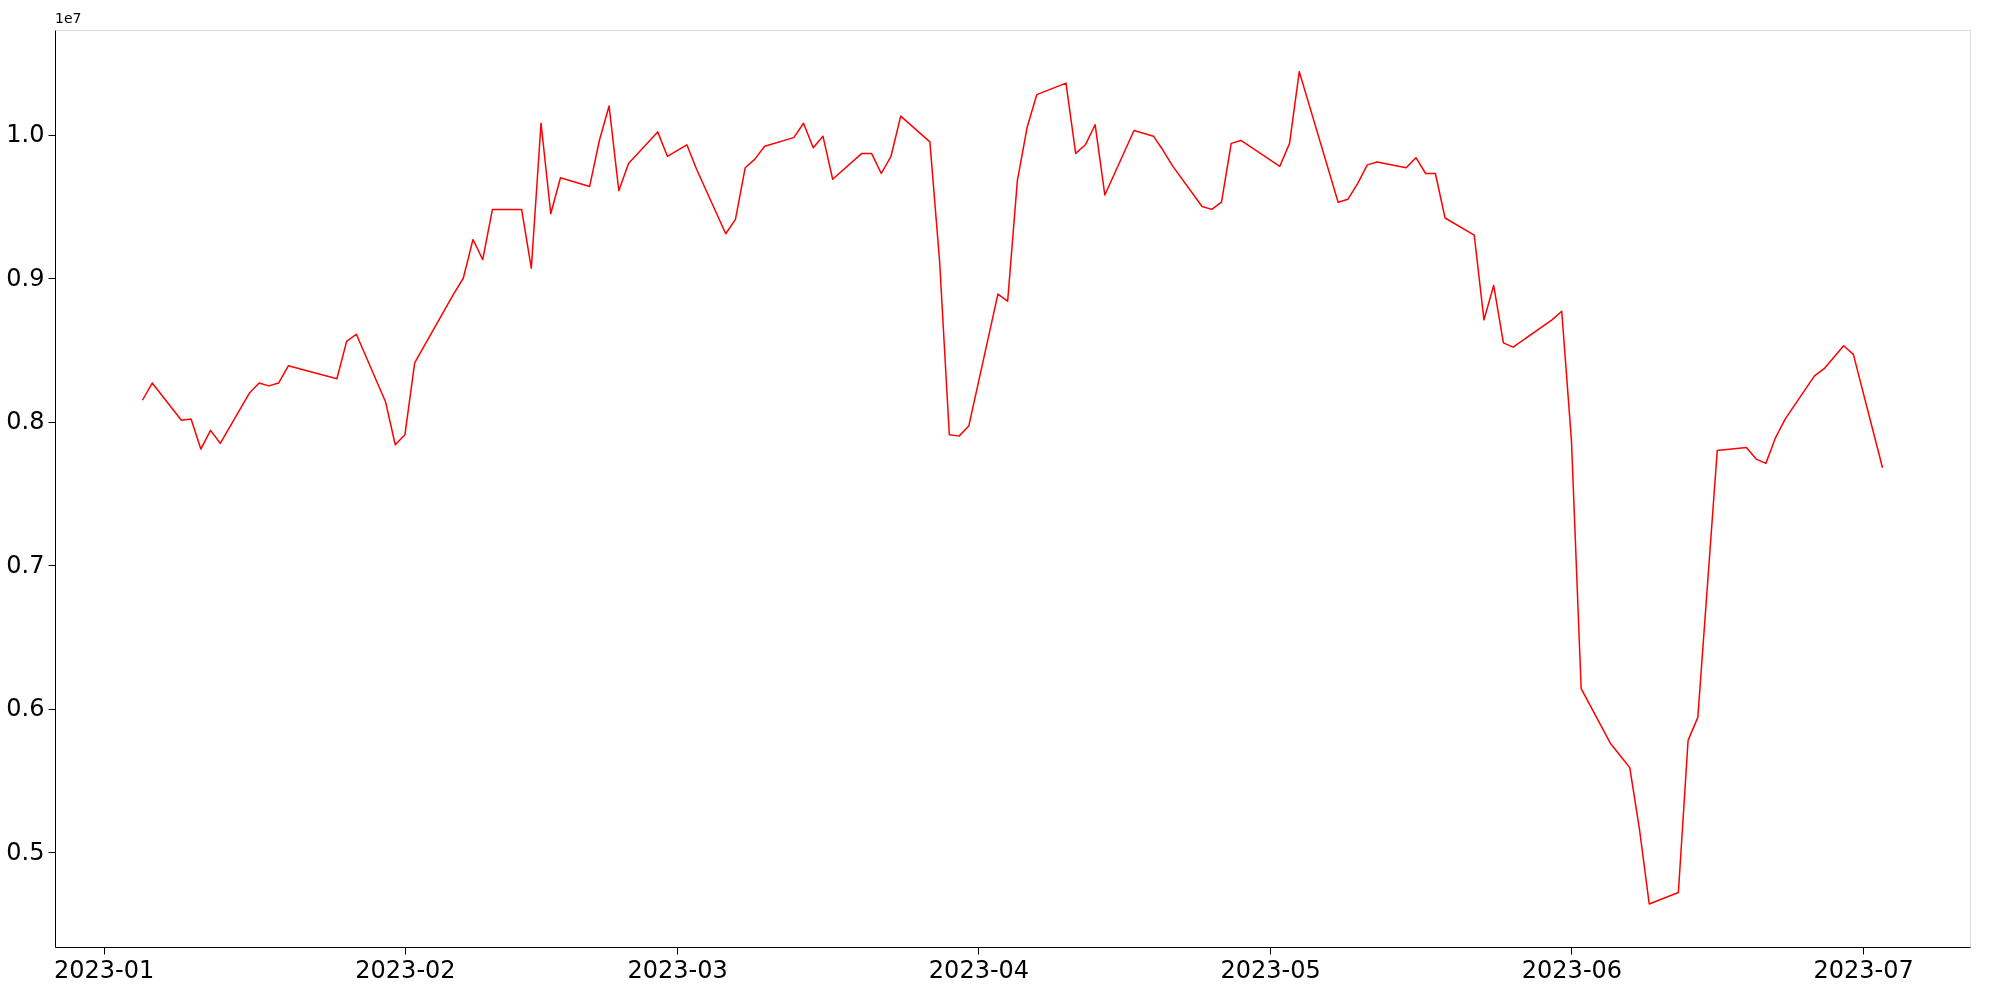 The width and height of the screenshot is (2000, 1000). What do you see at coordinates (677, 969) in the screenshot?
I see `x-tick-label: 2023-03` at bounding box center [677, 969].